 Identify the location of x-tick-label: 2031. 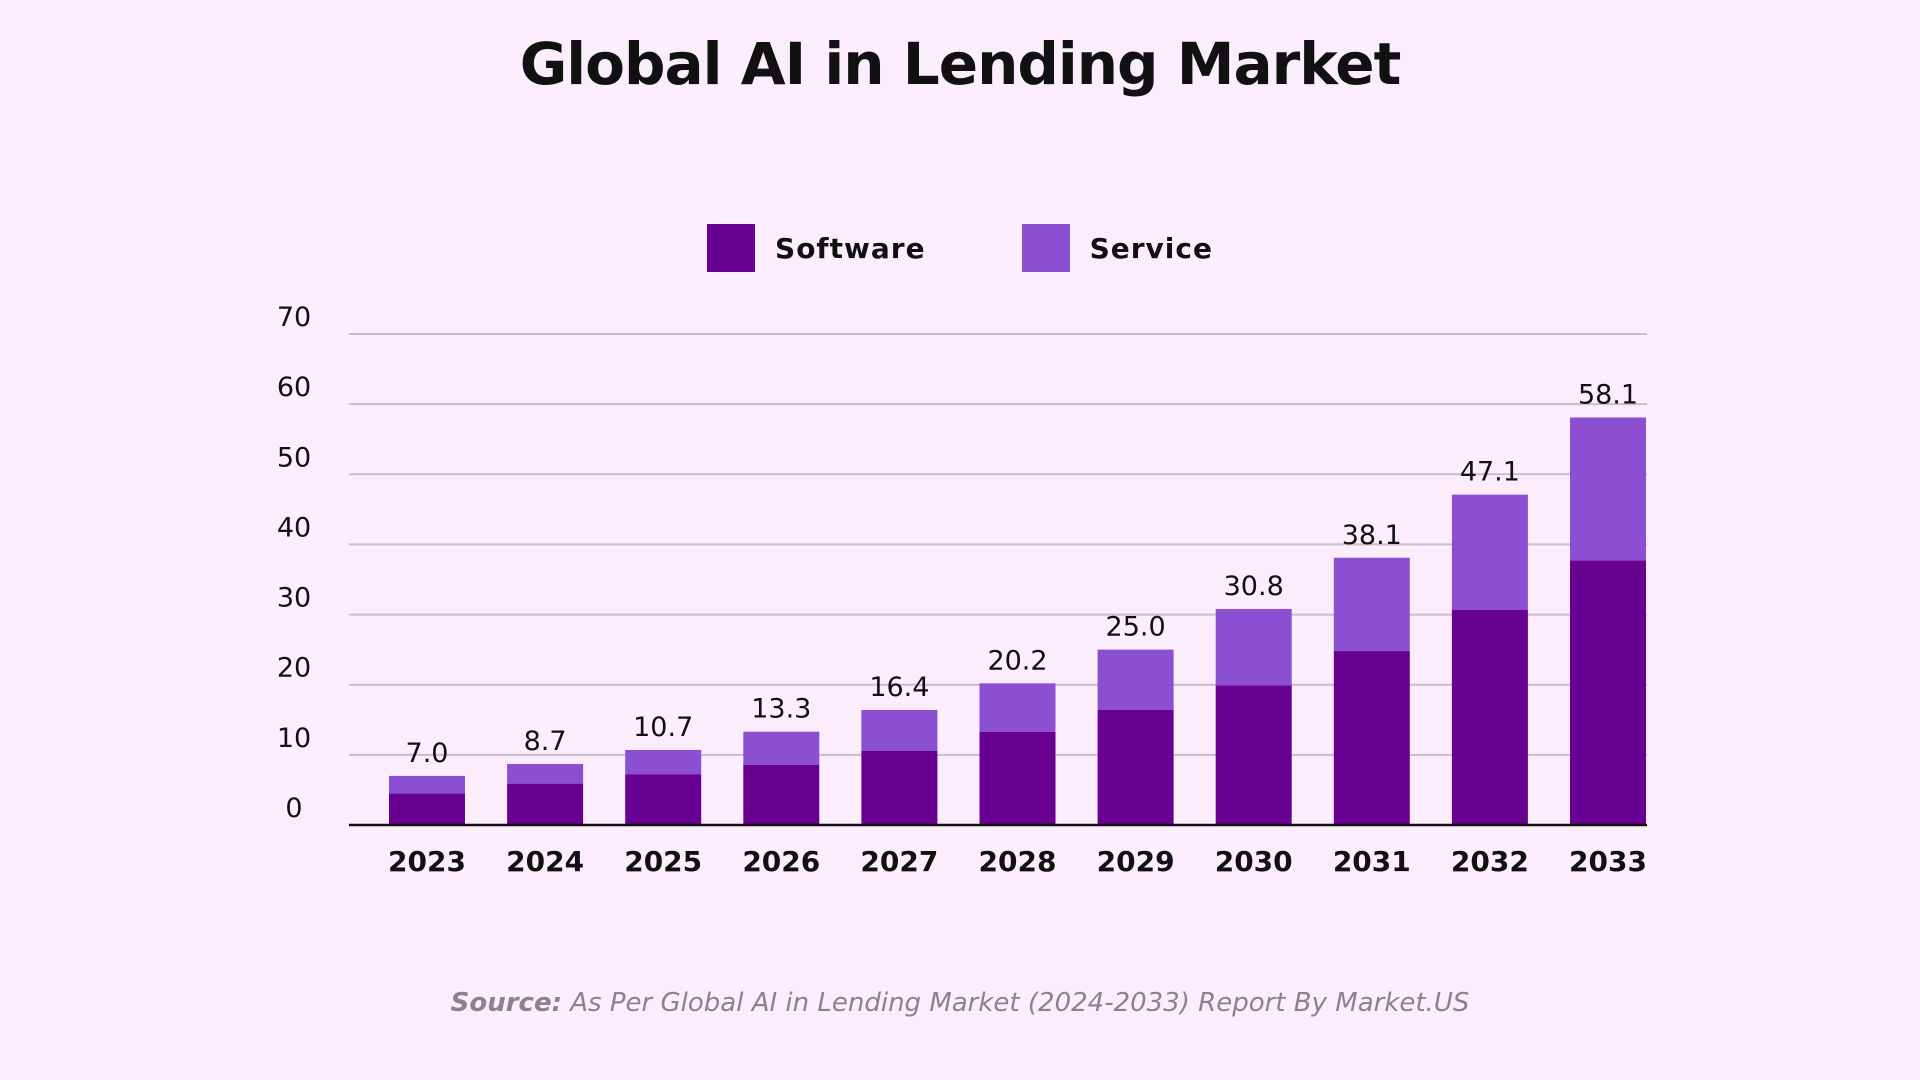
(1372, 861).